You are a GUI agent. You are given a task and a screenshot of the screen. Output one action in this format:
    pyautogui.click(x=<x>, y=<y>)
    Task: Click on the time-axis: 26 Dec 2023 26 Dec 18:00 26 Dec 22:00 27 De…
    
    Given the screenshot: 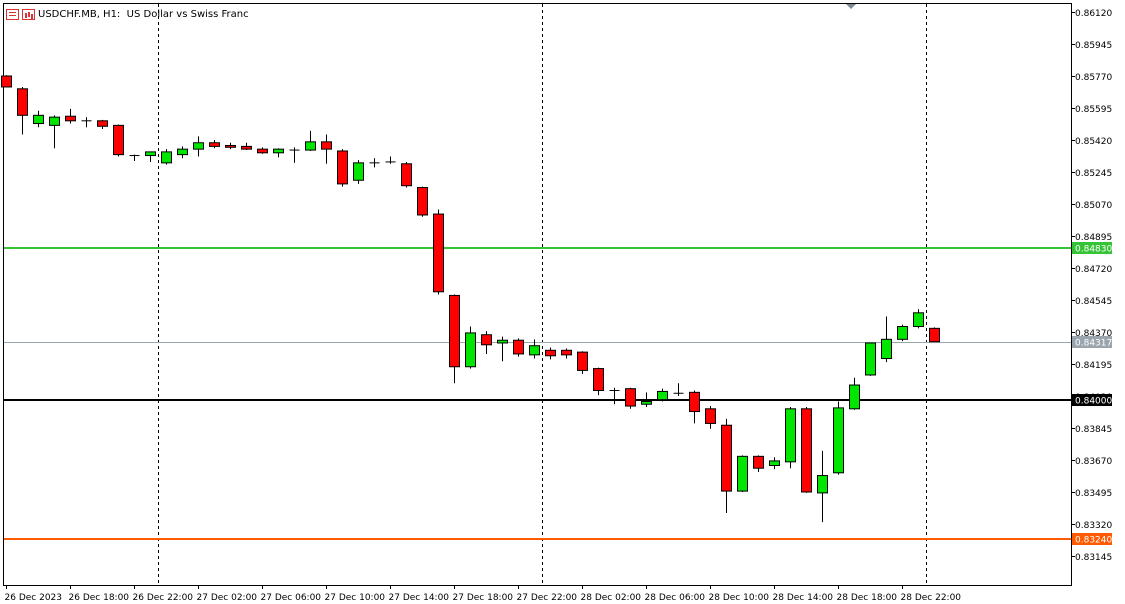 What is the action you would take?
    pyautogui.click(x=483, y=594)
    